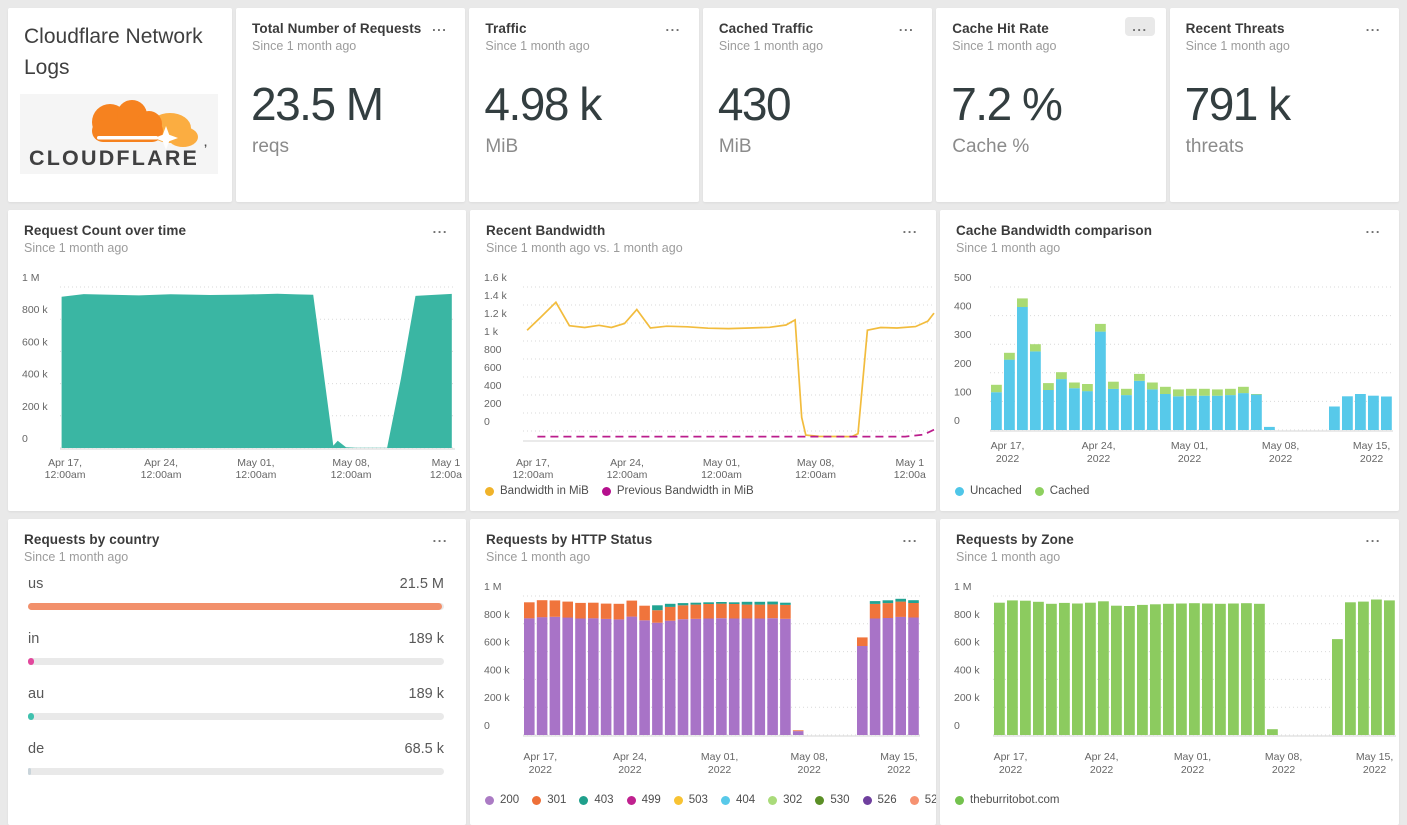 The image size is (1407, 825). What do you see at coordinates (34, 639) in the screenshot?
I see `country-label: in` at bounding box center [34, 639].